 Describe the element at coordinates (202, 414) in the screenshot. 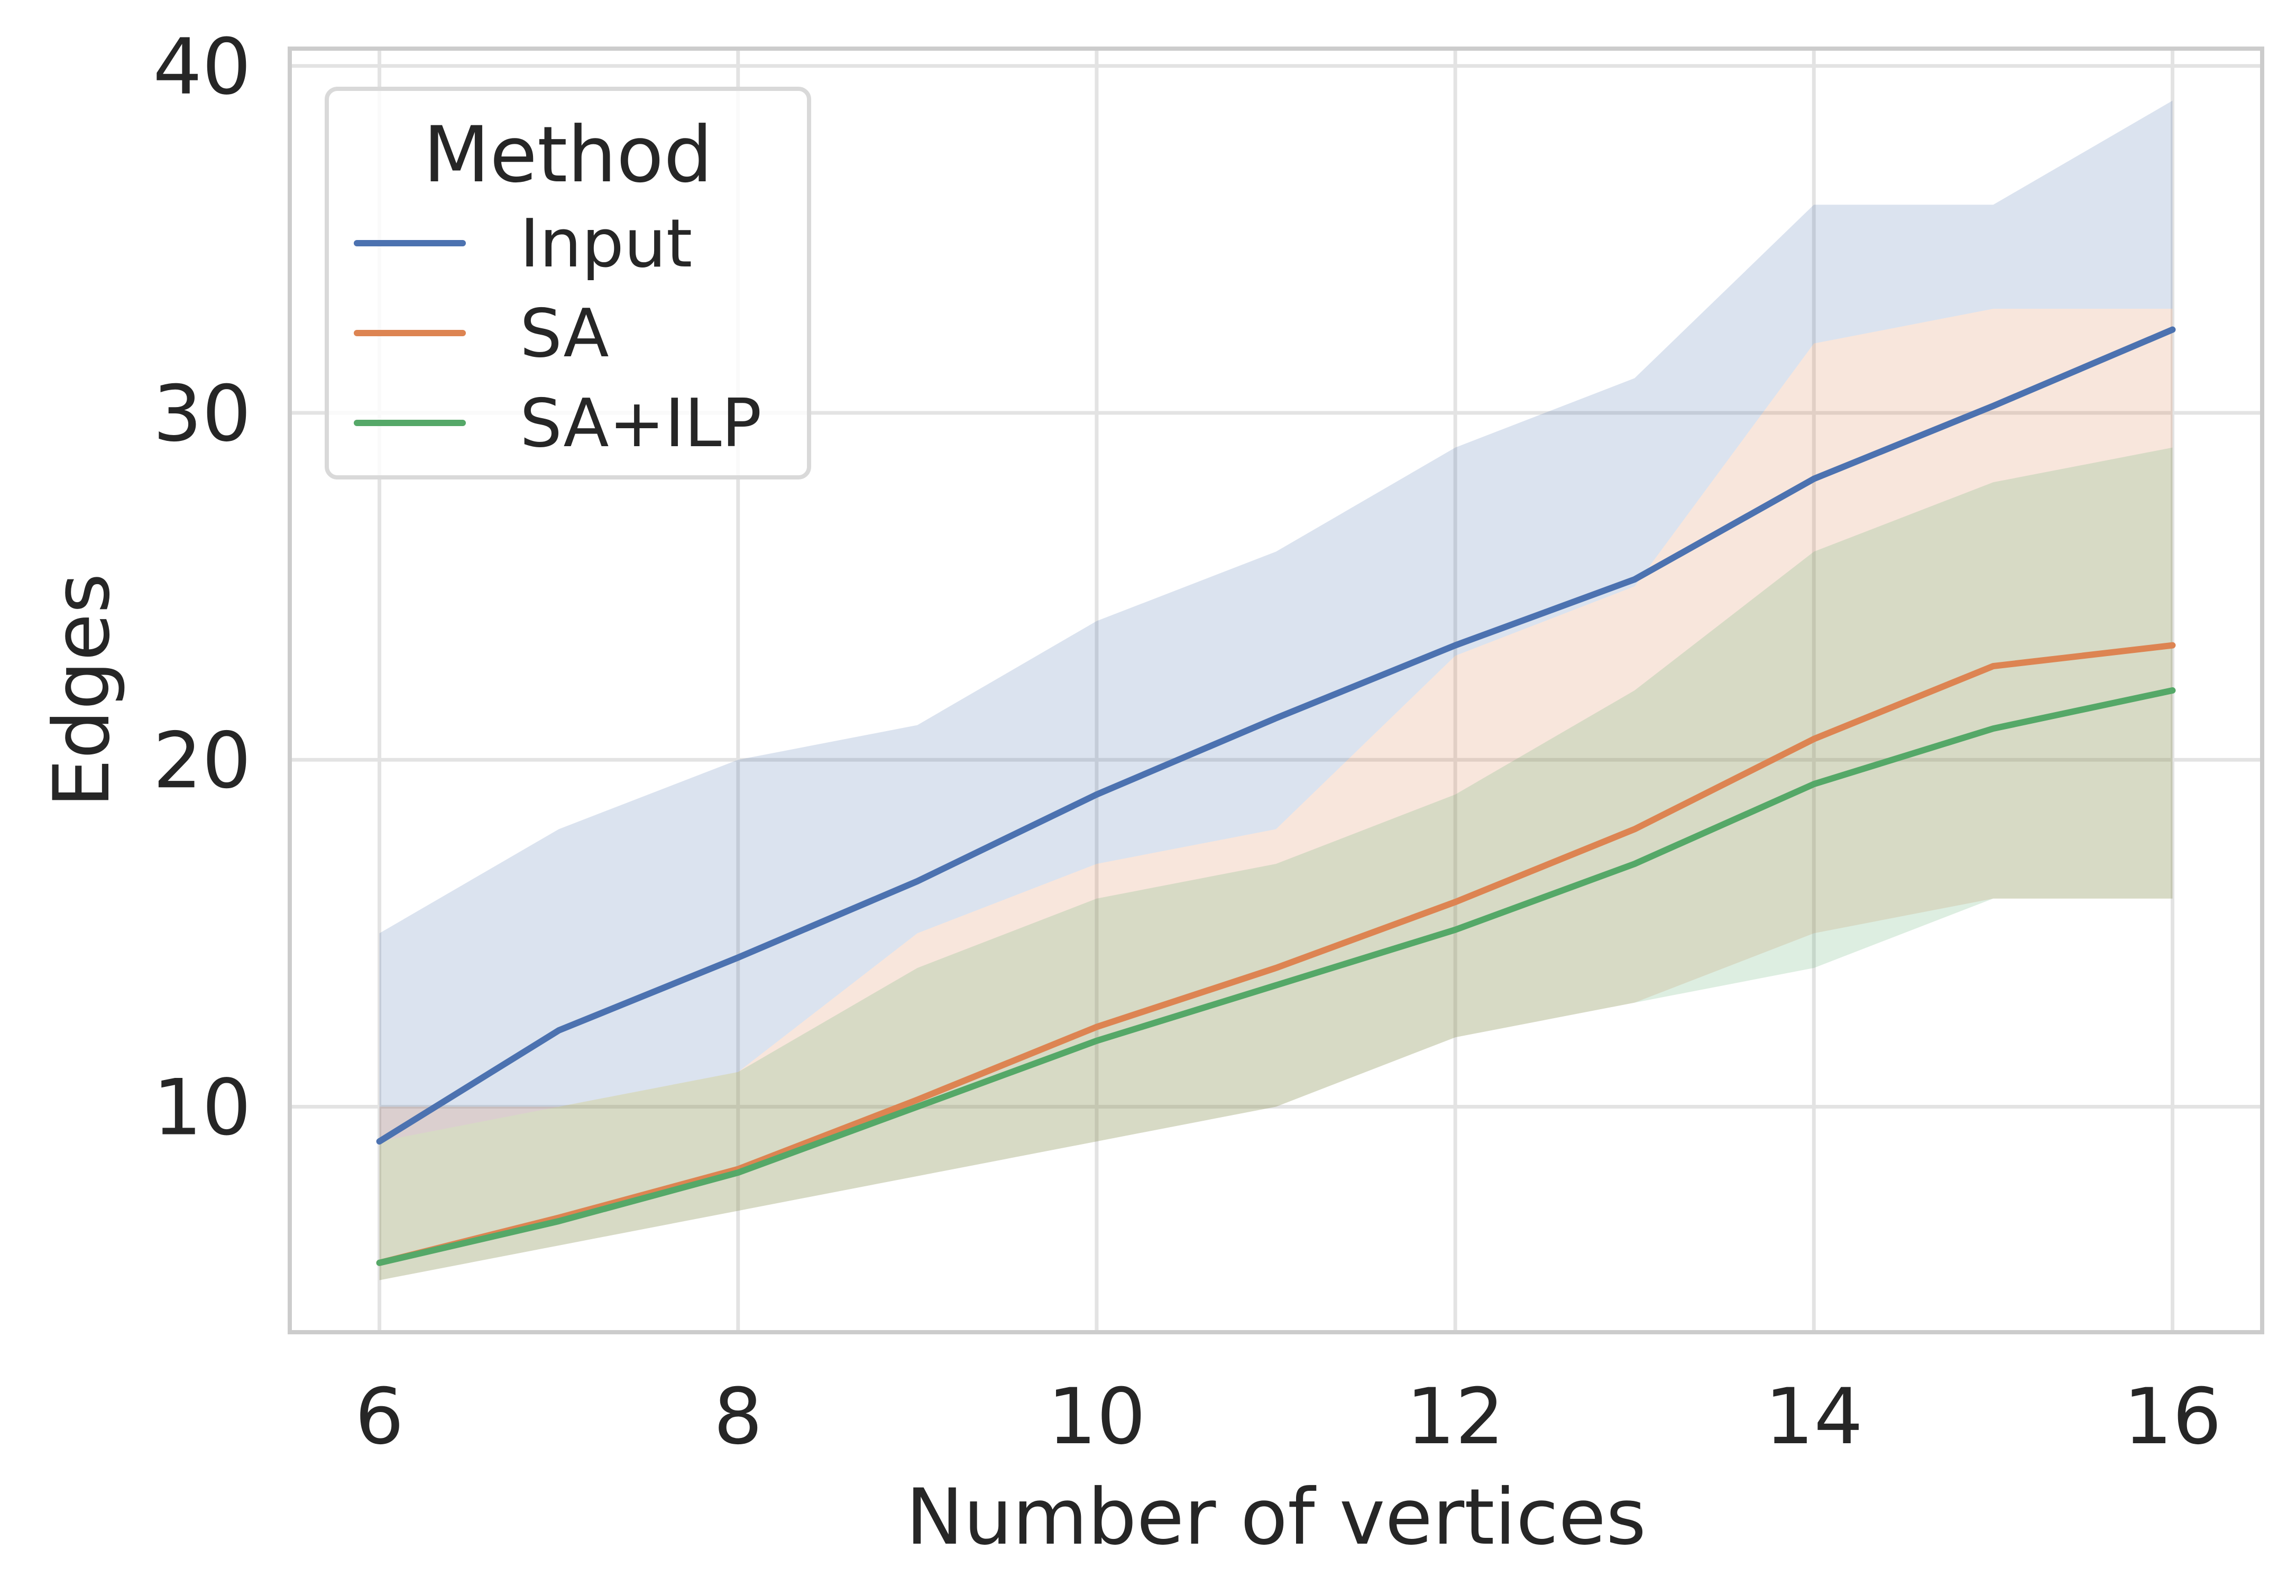

I see `y-tick-label: 30` at that location.